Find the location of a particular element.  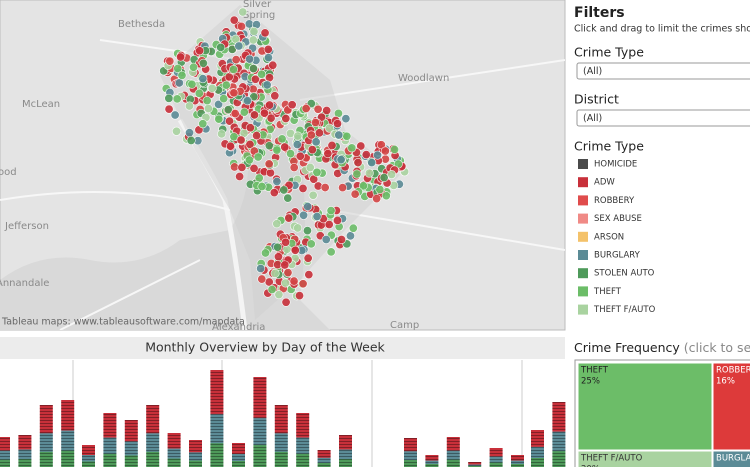

legend-label: HOMICIDE is located at coordinates (615, 165).